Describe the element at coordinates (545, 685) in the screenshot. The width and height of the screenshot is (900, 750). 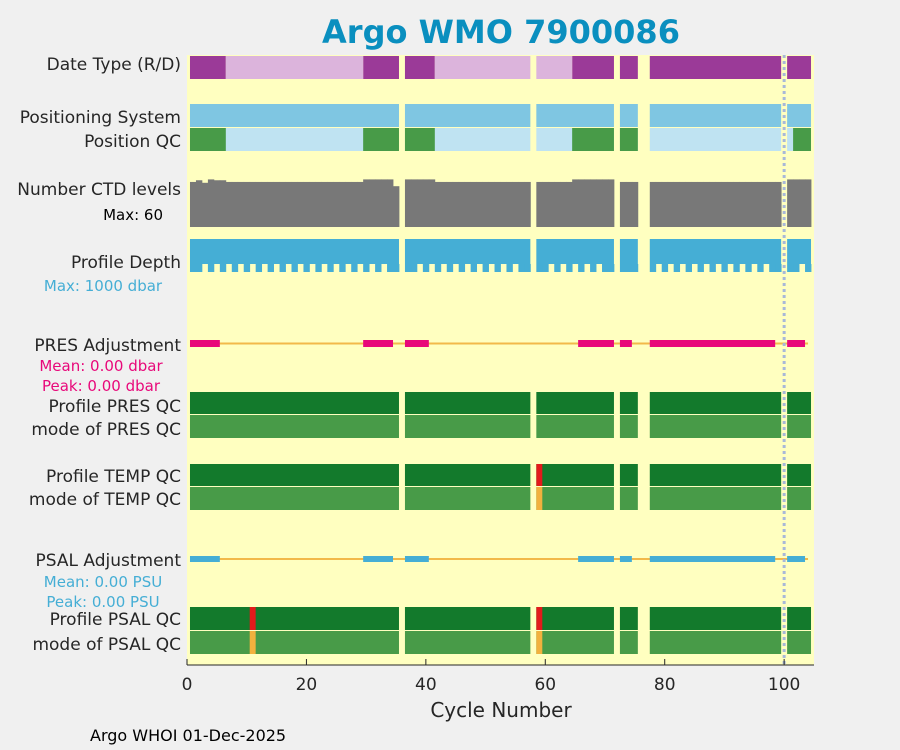
I see `x-tick-label: 60` at that location.